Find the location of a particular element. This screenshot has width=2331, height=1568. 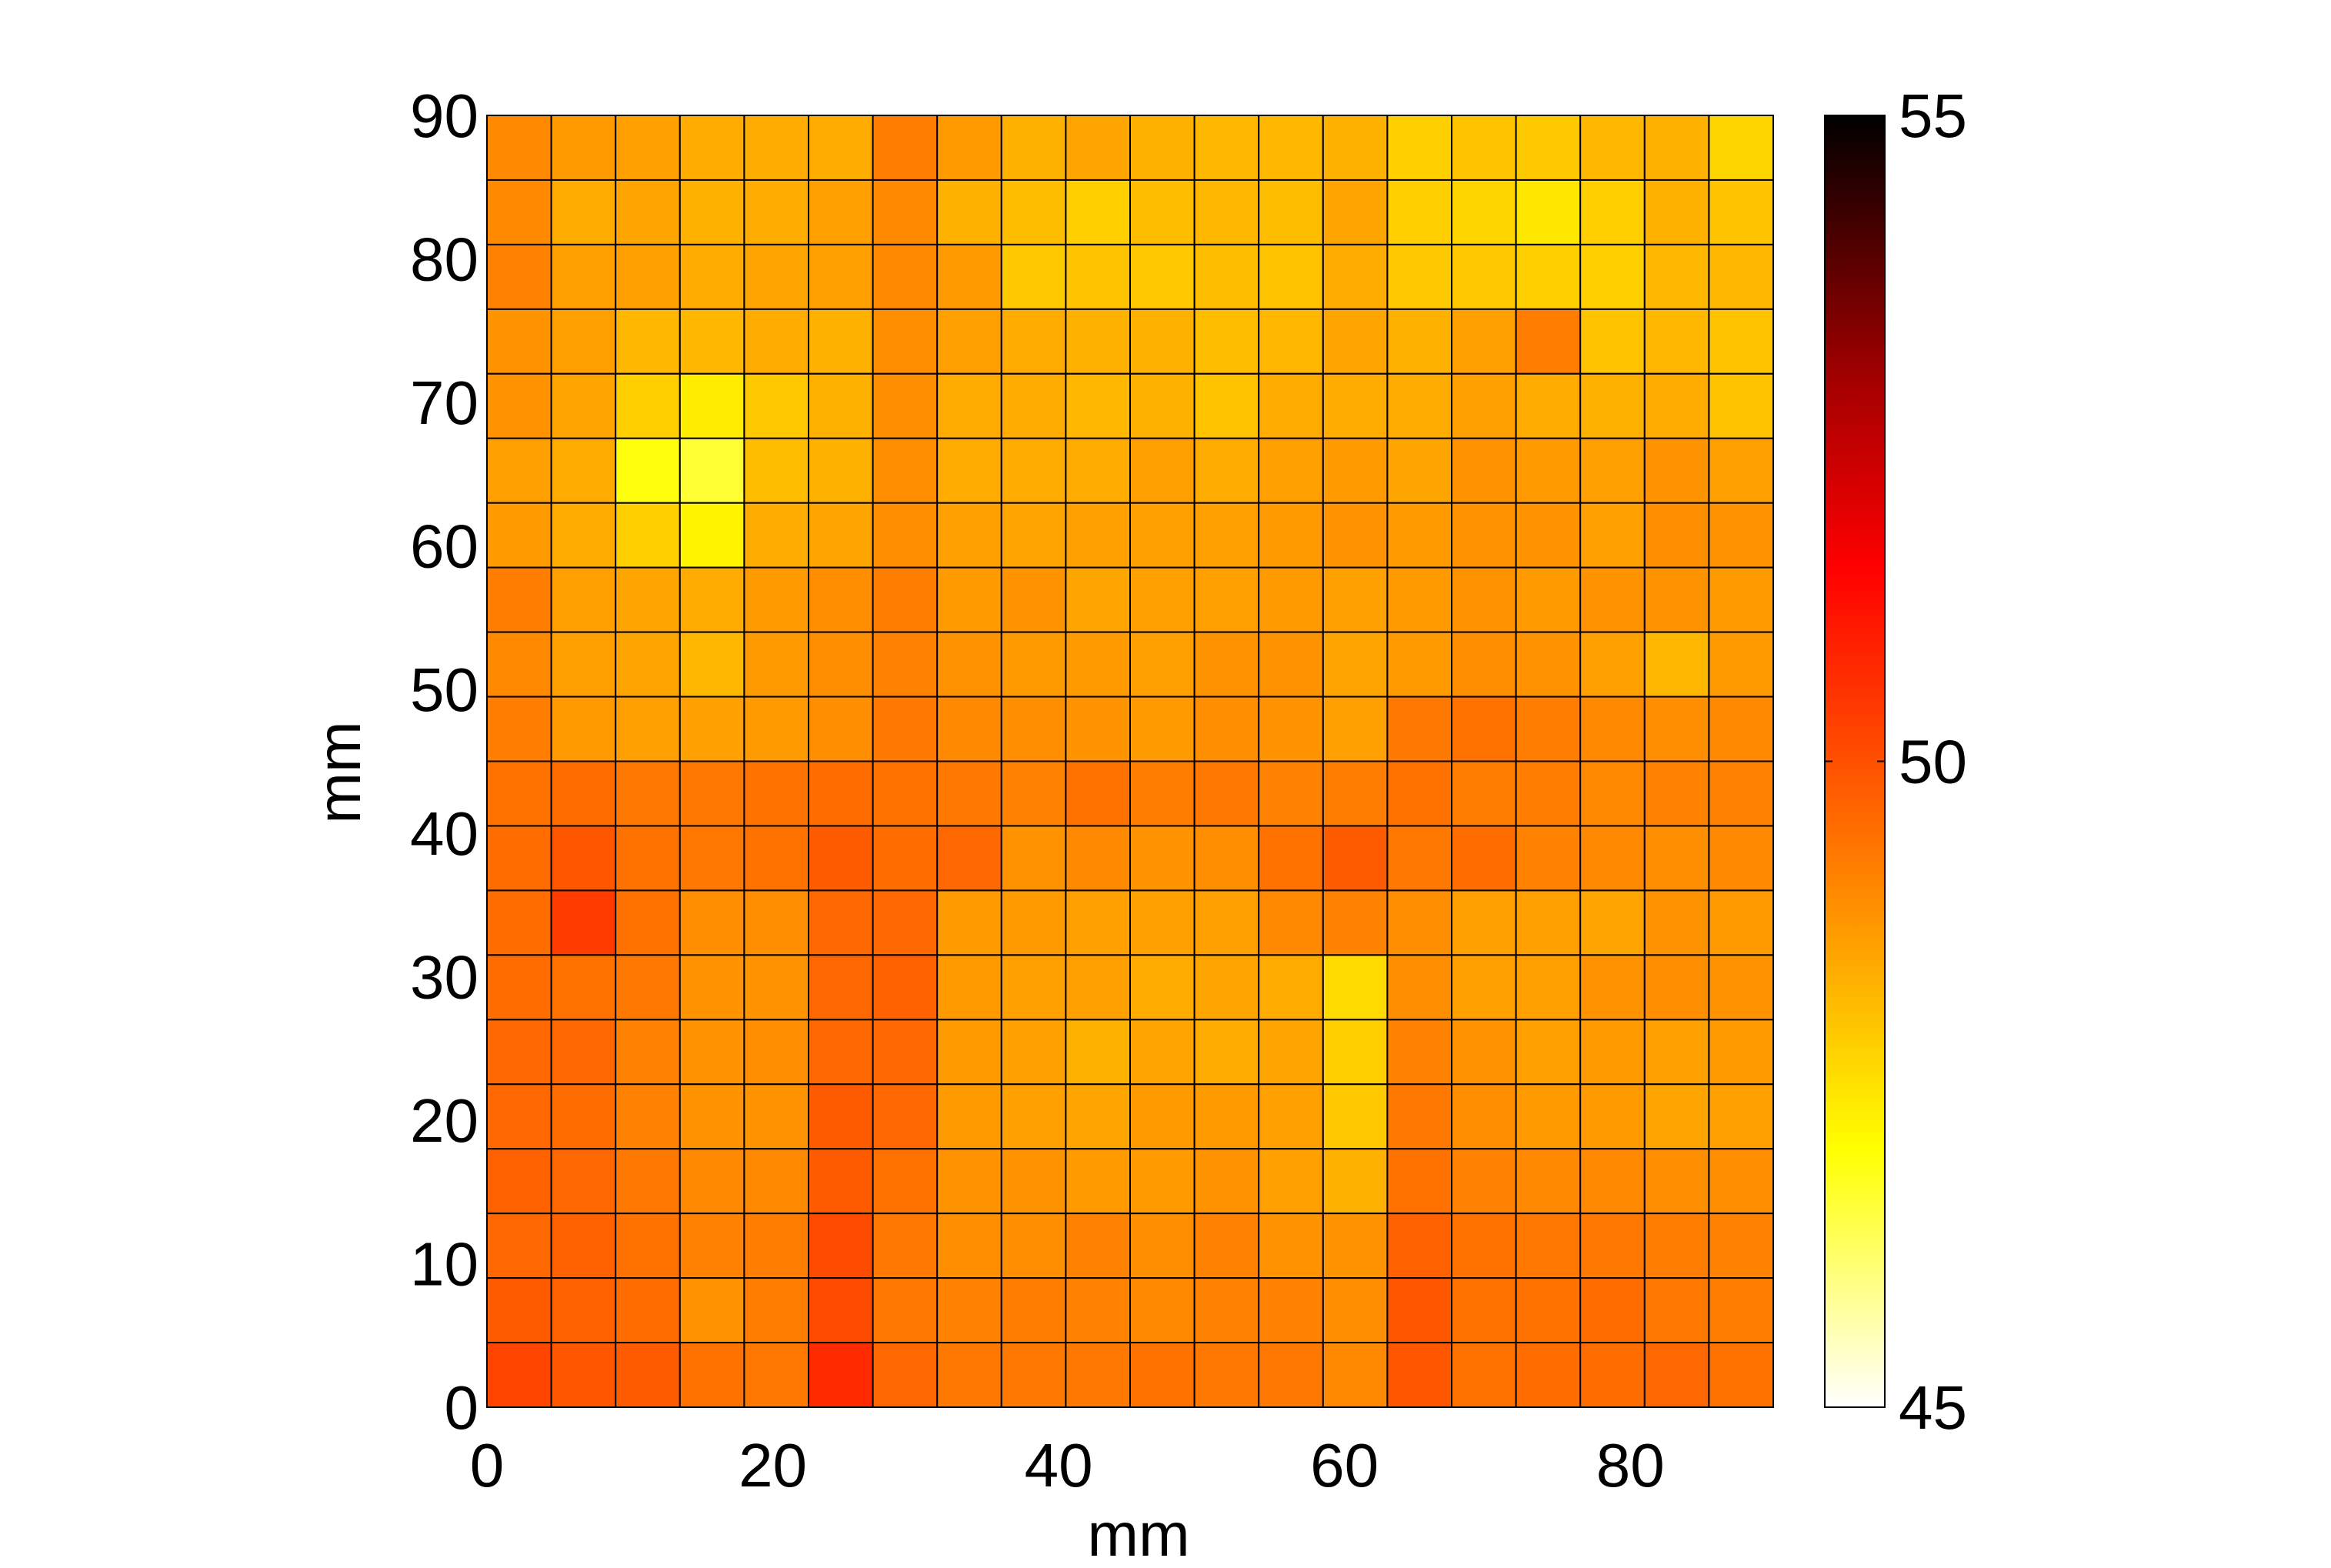

y-tick-label: 0 is located at coordinates (462, 1408).